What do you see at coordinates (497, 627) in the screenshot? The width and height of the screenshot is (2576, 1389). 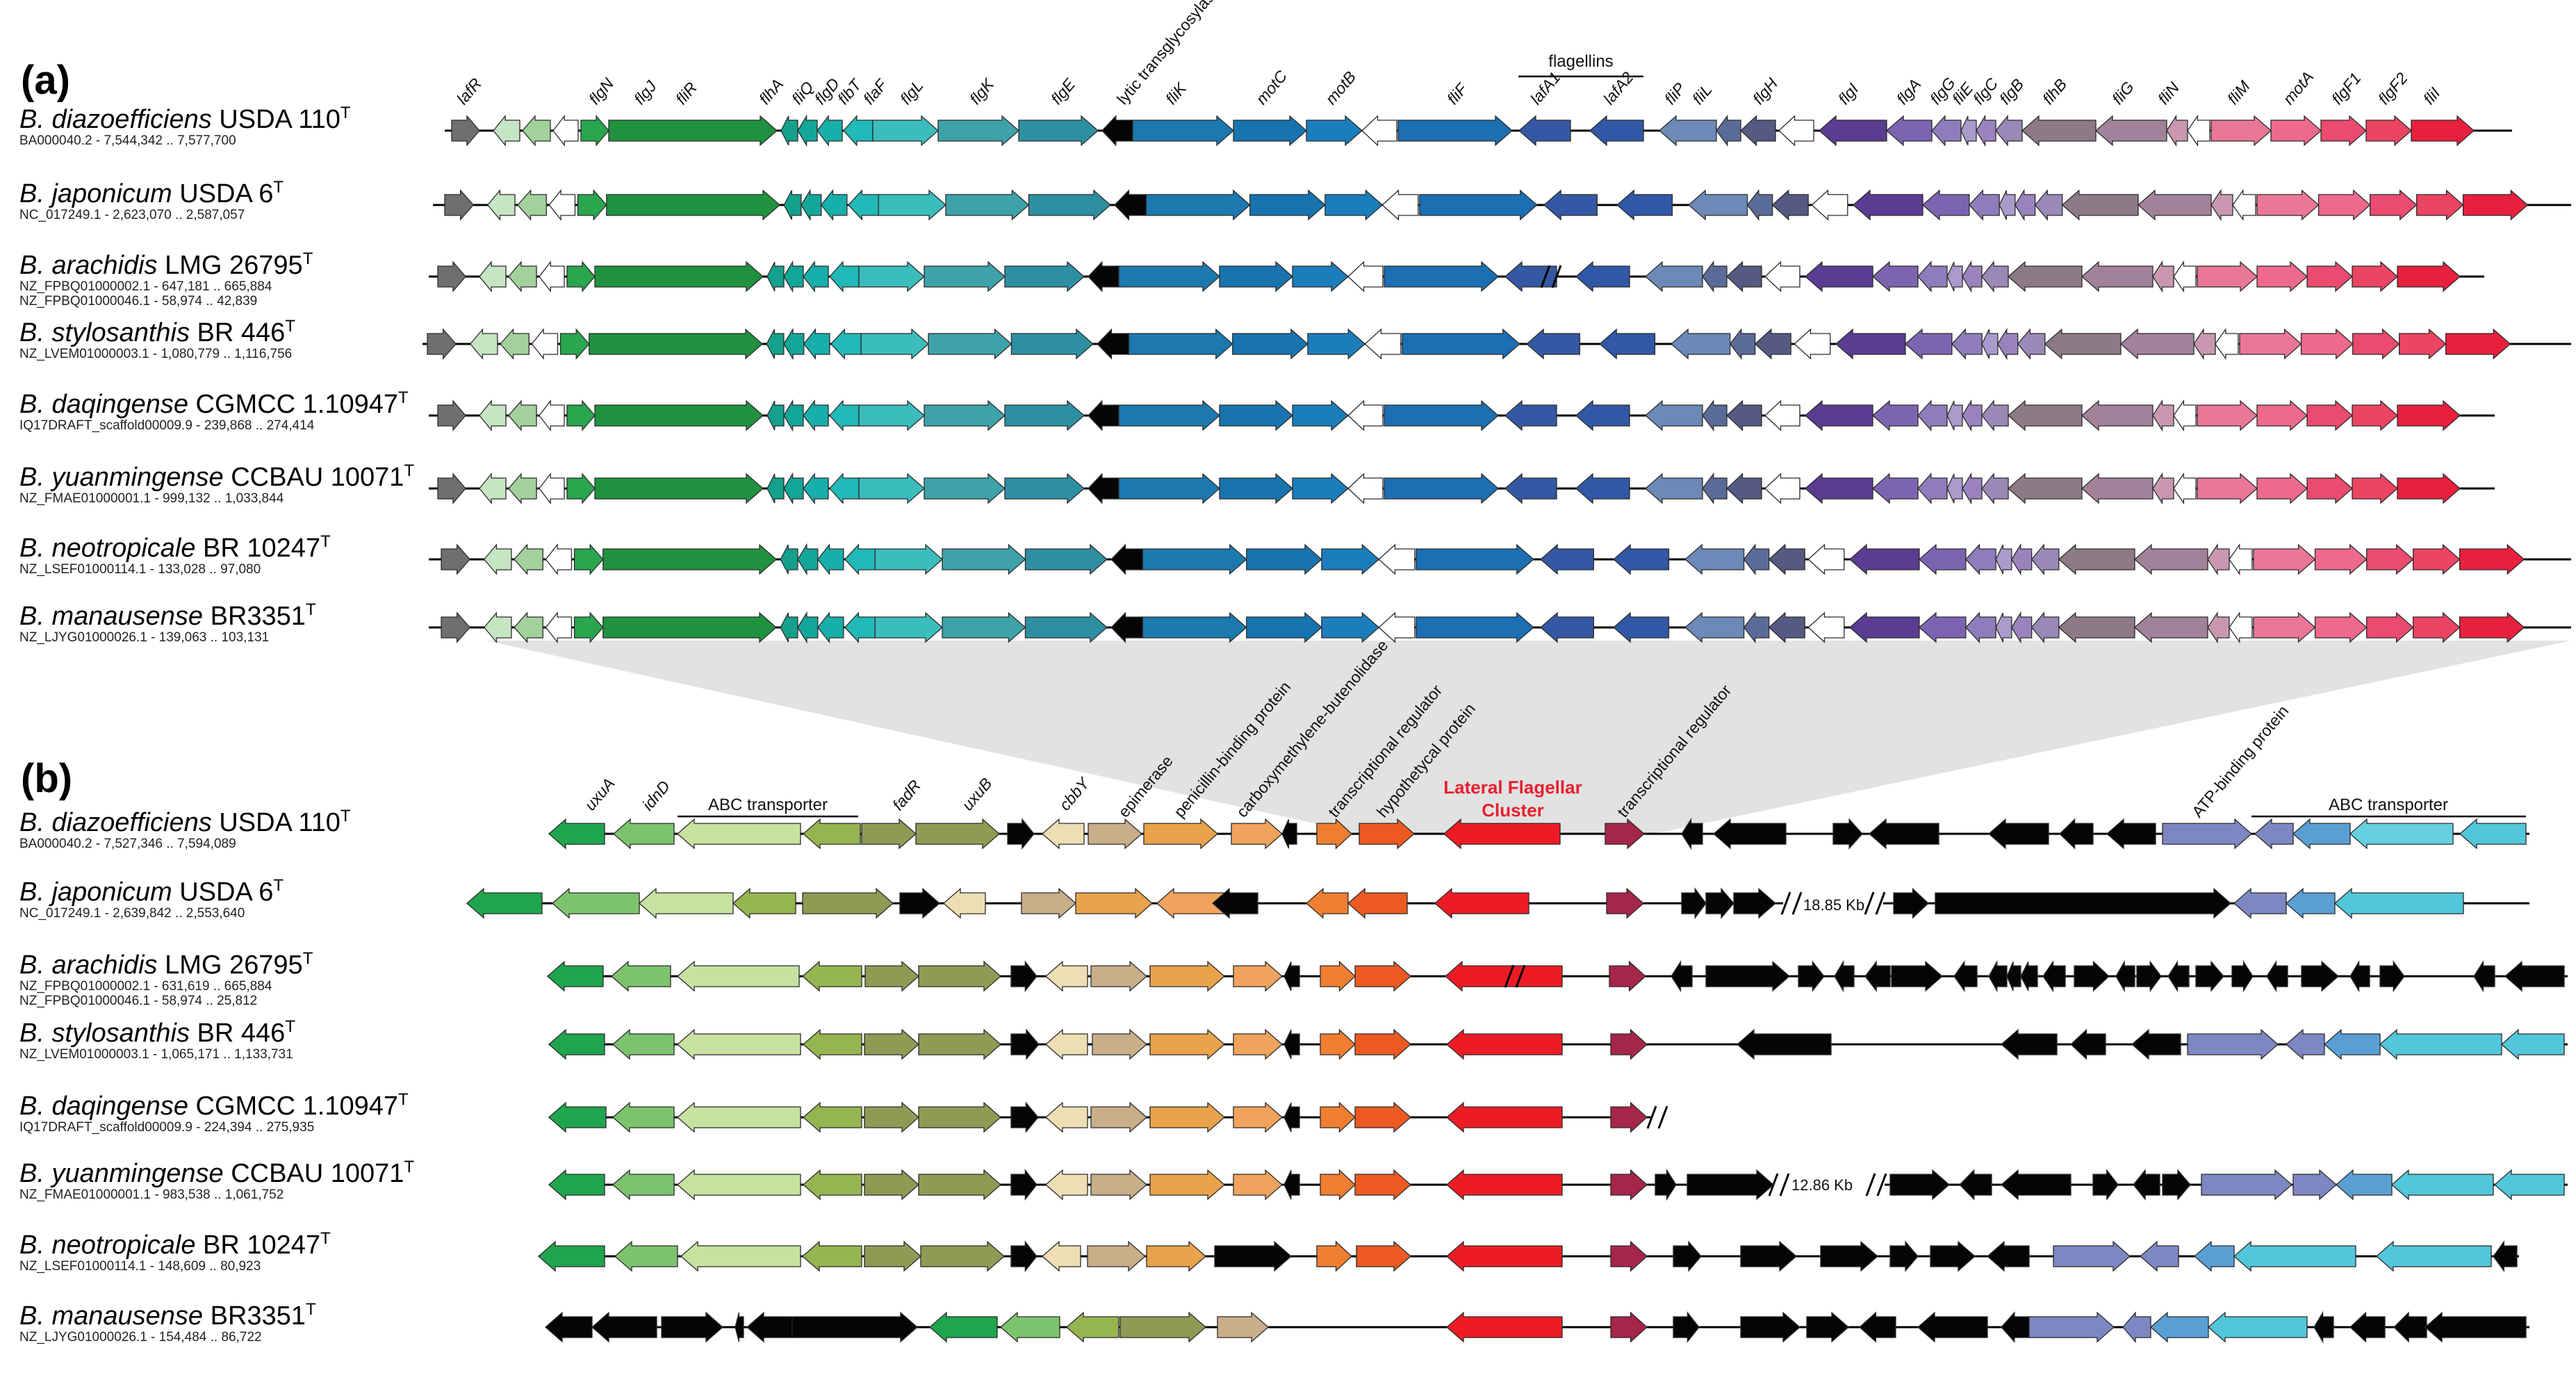 I see `gene-arrow-flgN` at bounding box center [497, 627].